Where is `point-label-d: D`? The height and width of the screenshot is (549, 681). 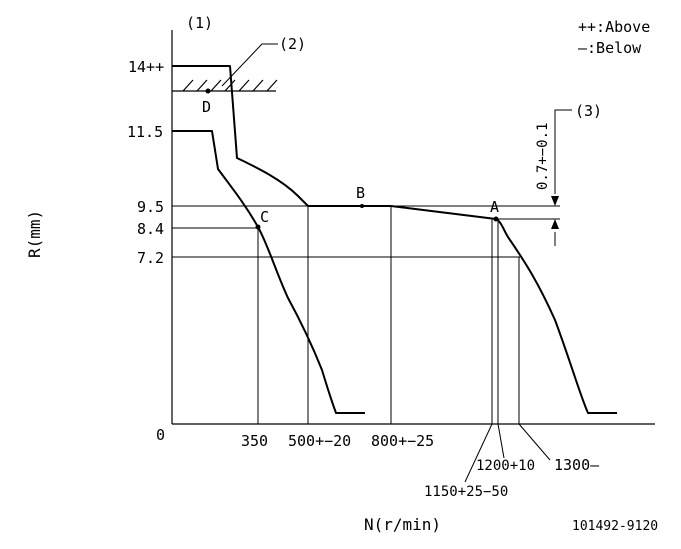
point-label-d: D is located at coordinates (206, 107).